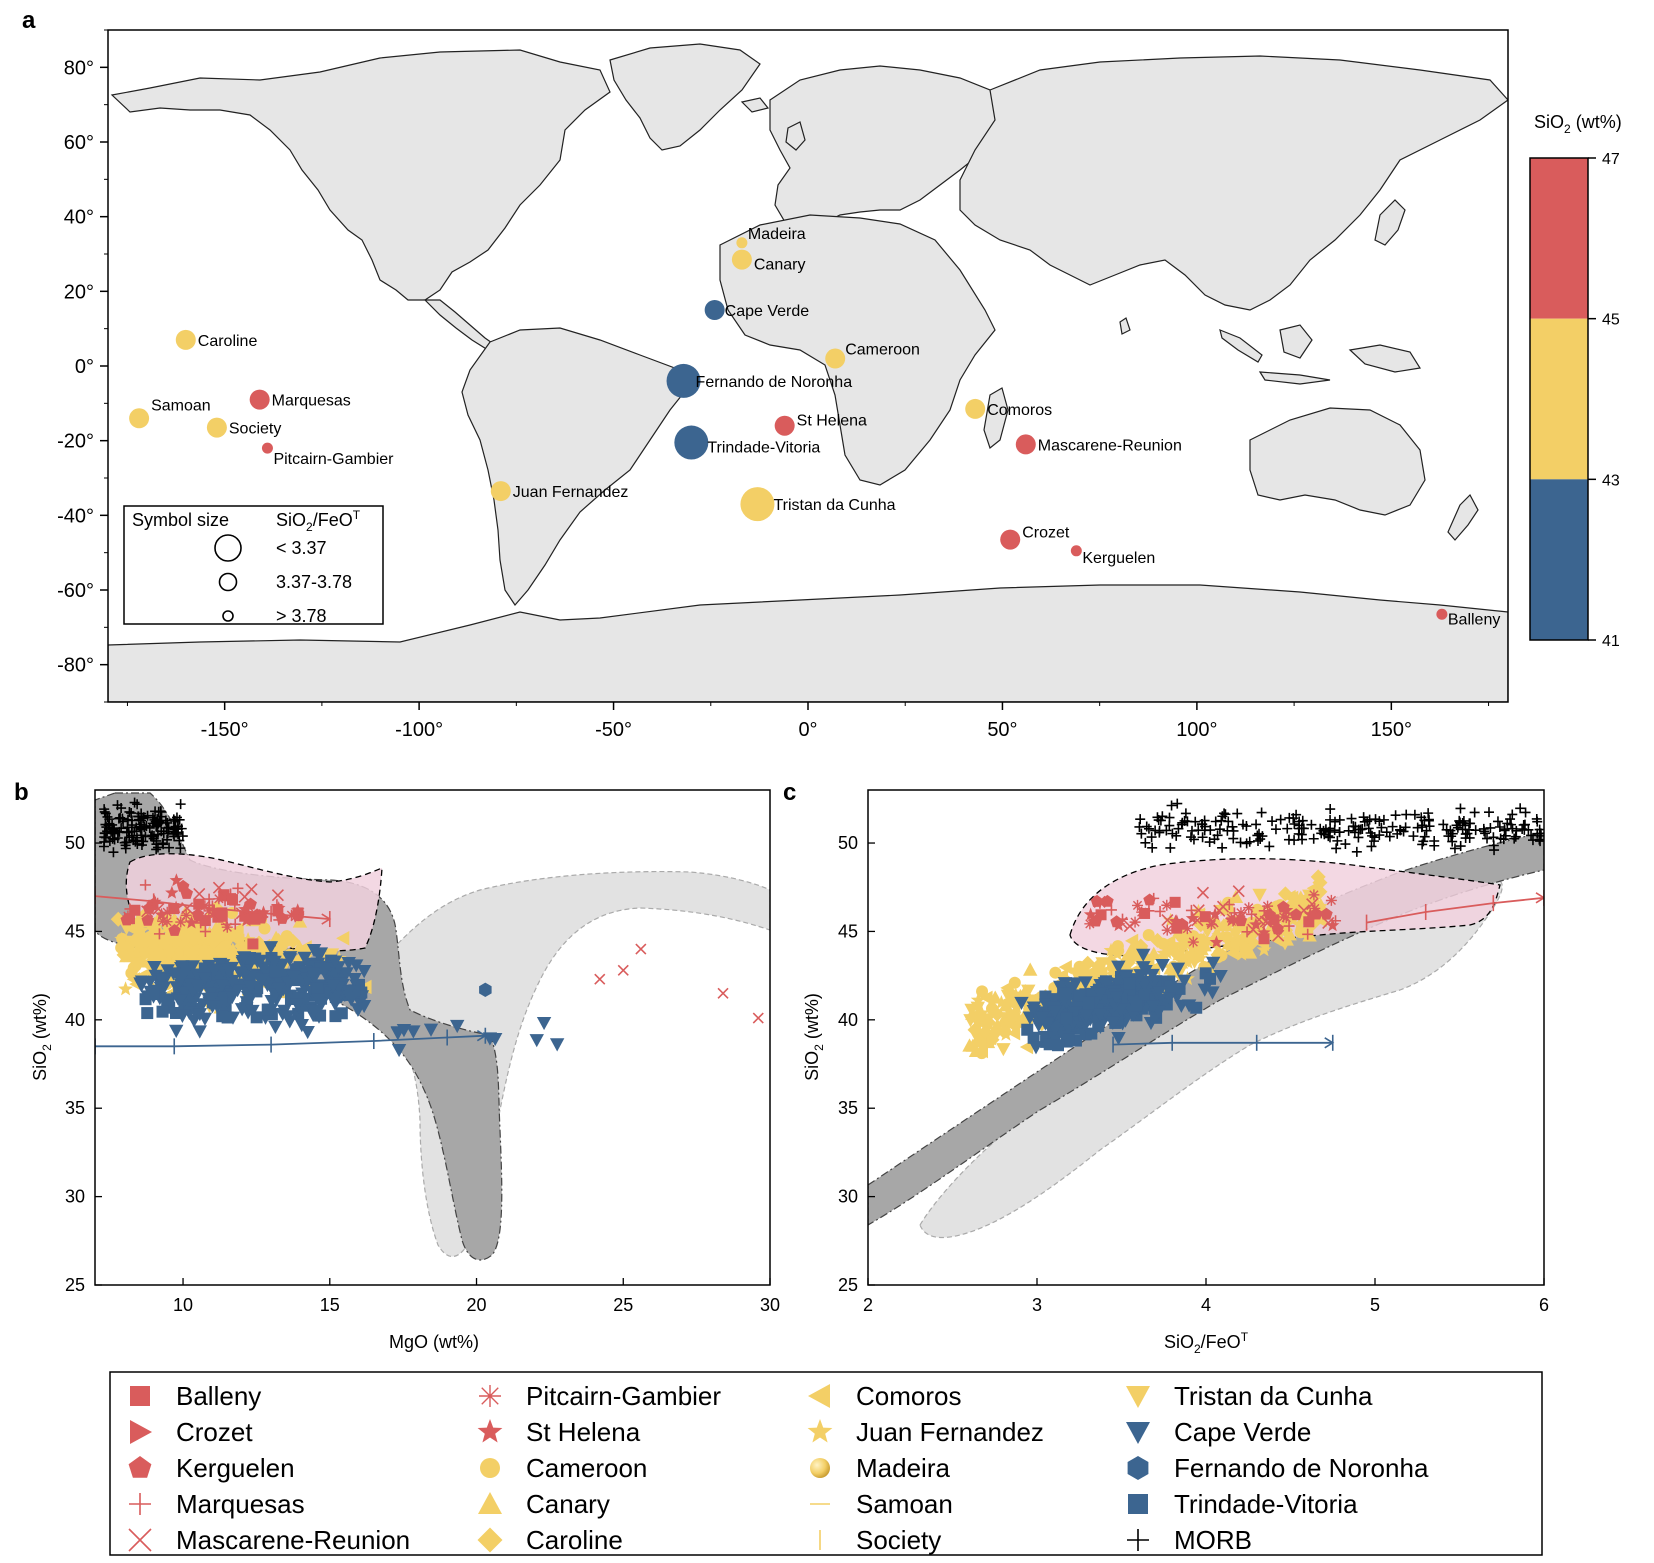  I want to click on size-legend-box, so click(253, 565).